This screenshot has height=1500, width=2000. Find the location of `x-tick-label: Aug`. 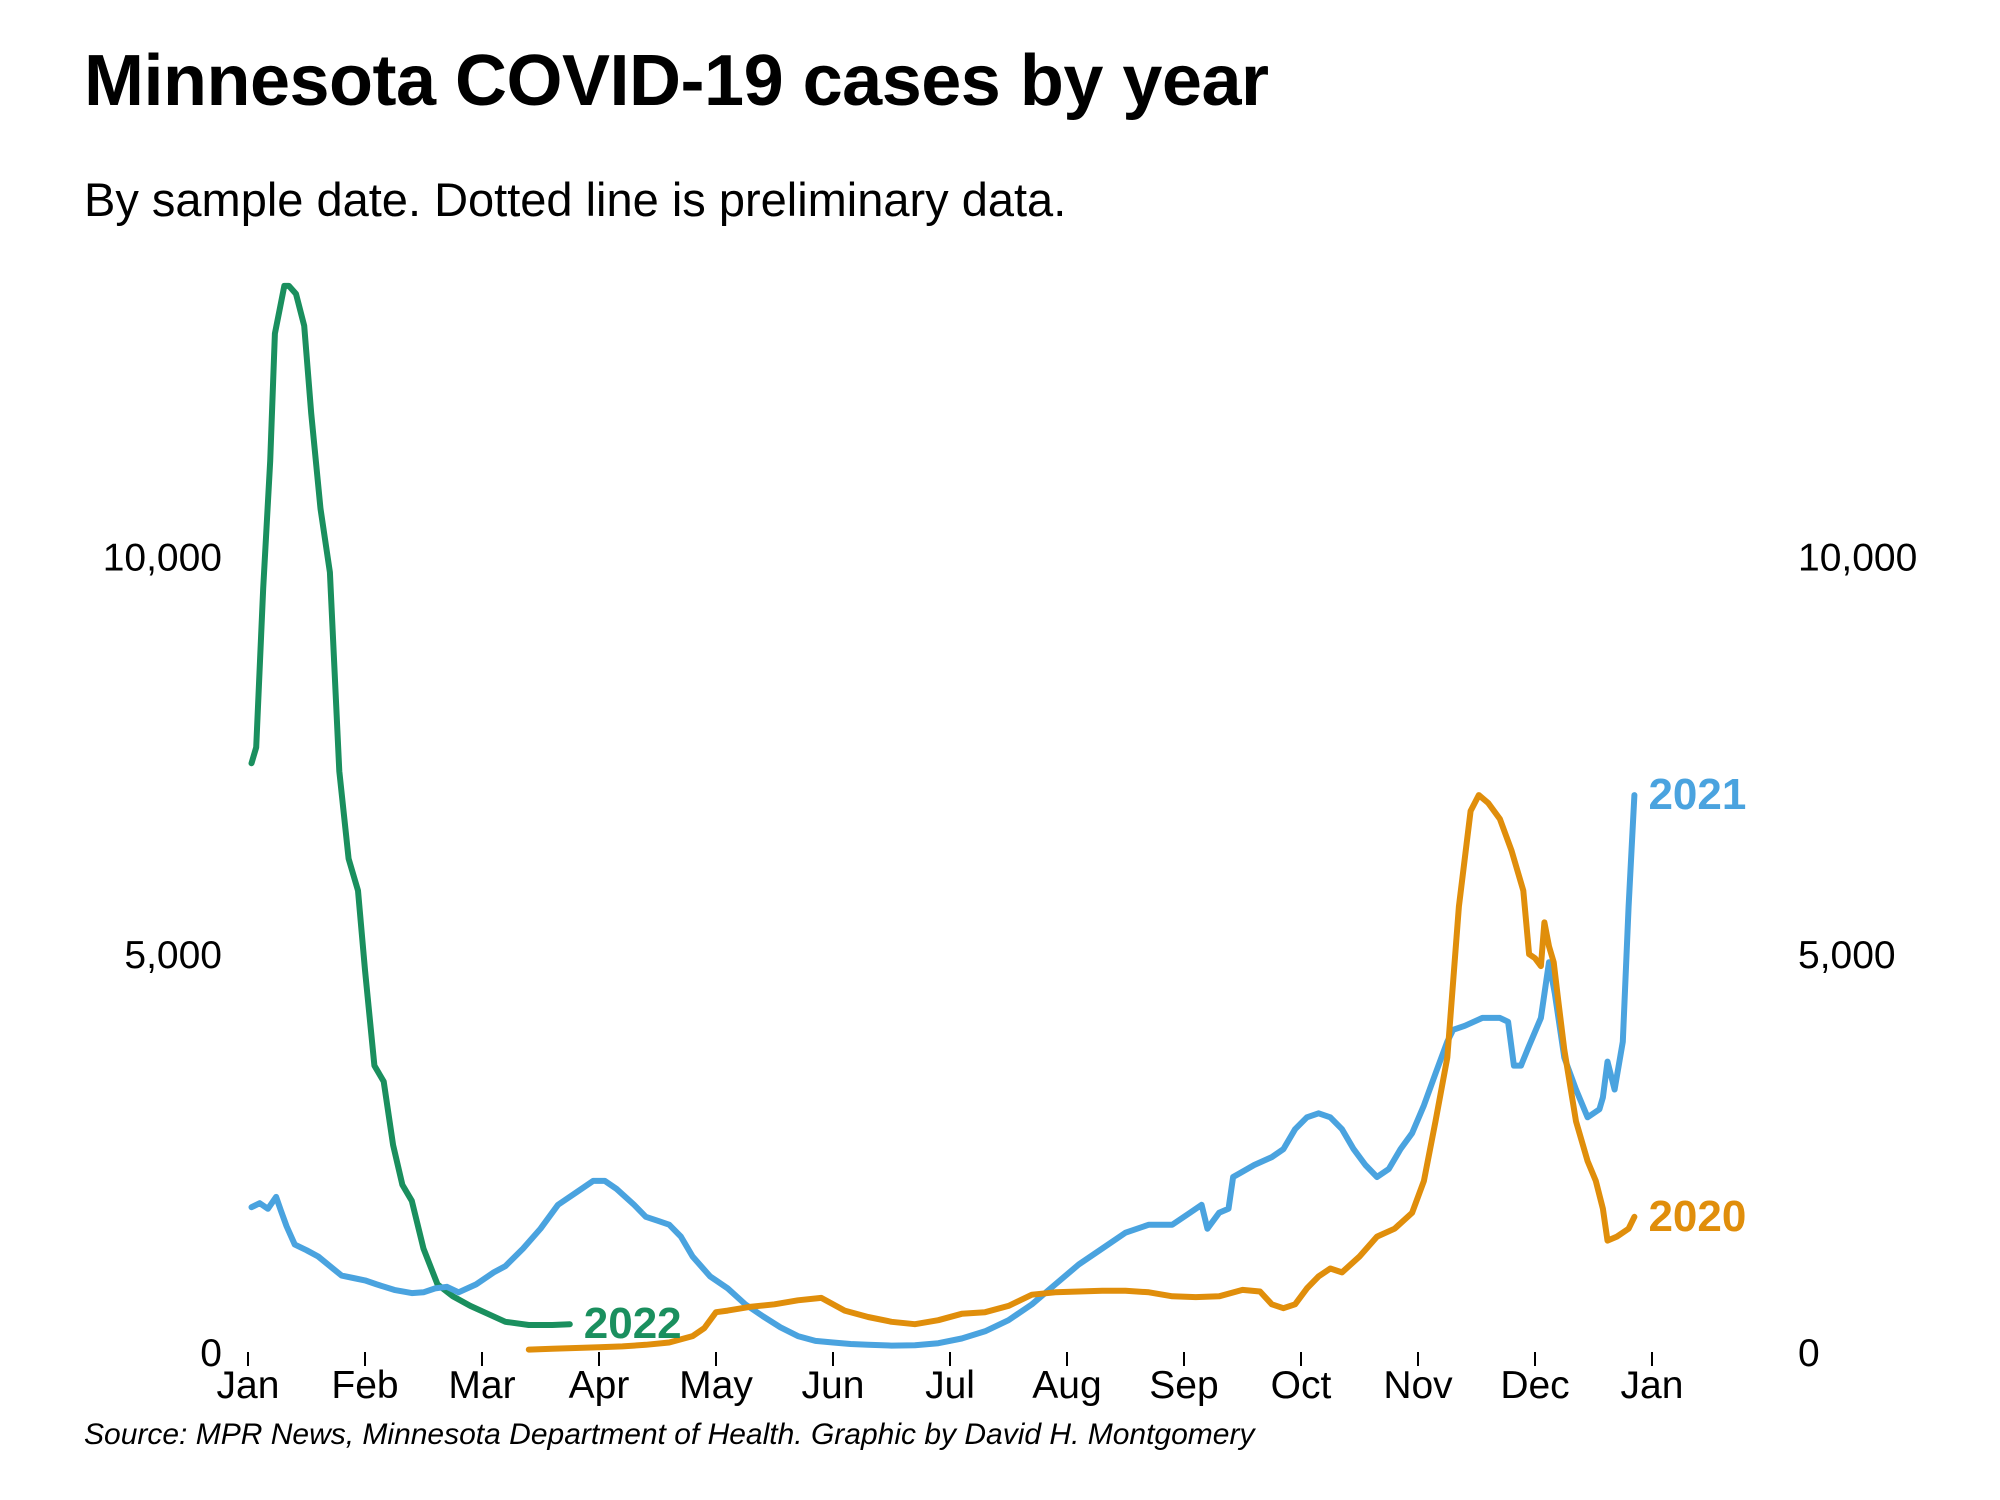

x-tick-label: Aug is located at coordinates (1066, 1385).